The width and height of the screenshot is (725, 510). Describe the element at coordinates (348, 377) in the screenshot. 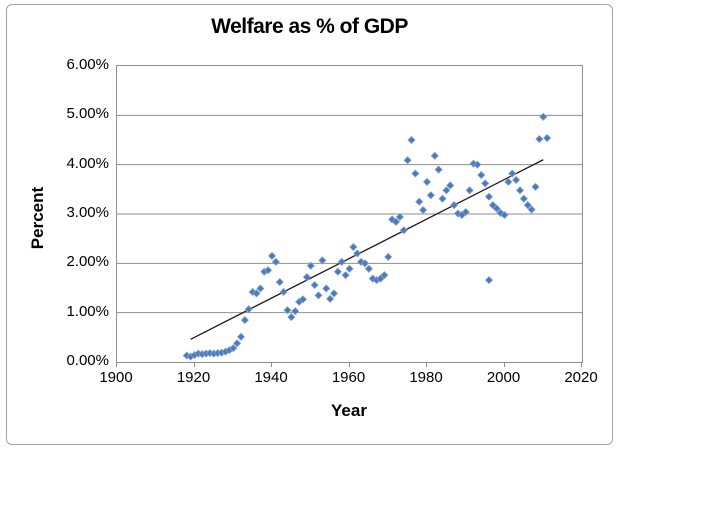

I see `x-tick-label: 1960` at that location.